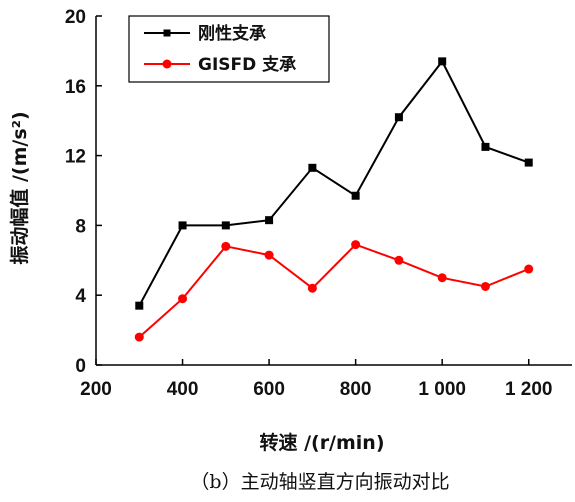 Image resolution: width=575 pixels, height=502 pixels. What do you see at coordinates (96, 389) in the screenshot?
I see `x-tick-label: 200` at bounding box center [96, 389].